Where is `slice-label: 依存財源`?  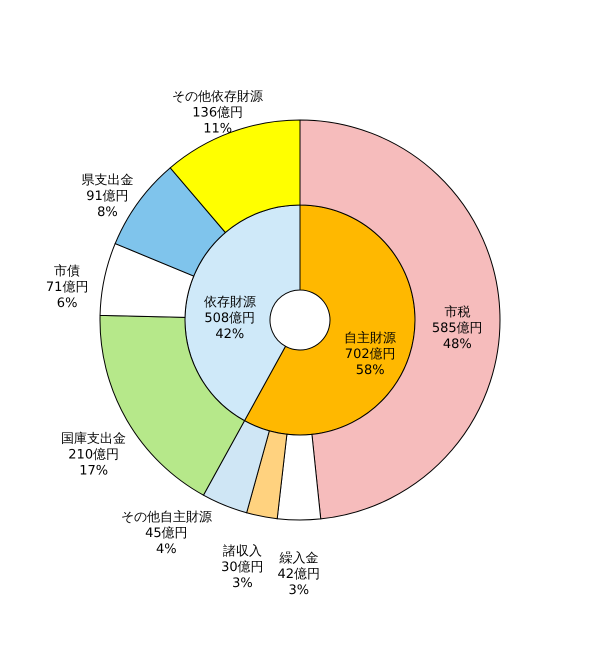
slice-label: 依存財源 is located at coordinates (230, 302).